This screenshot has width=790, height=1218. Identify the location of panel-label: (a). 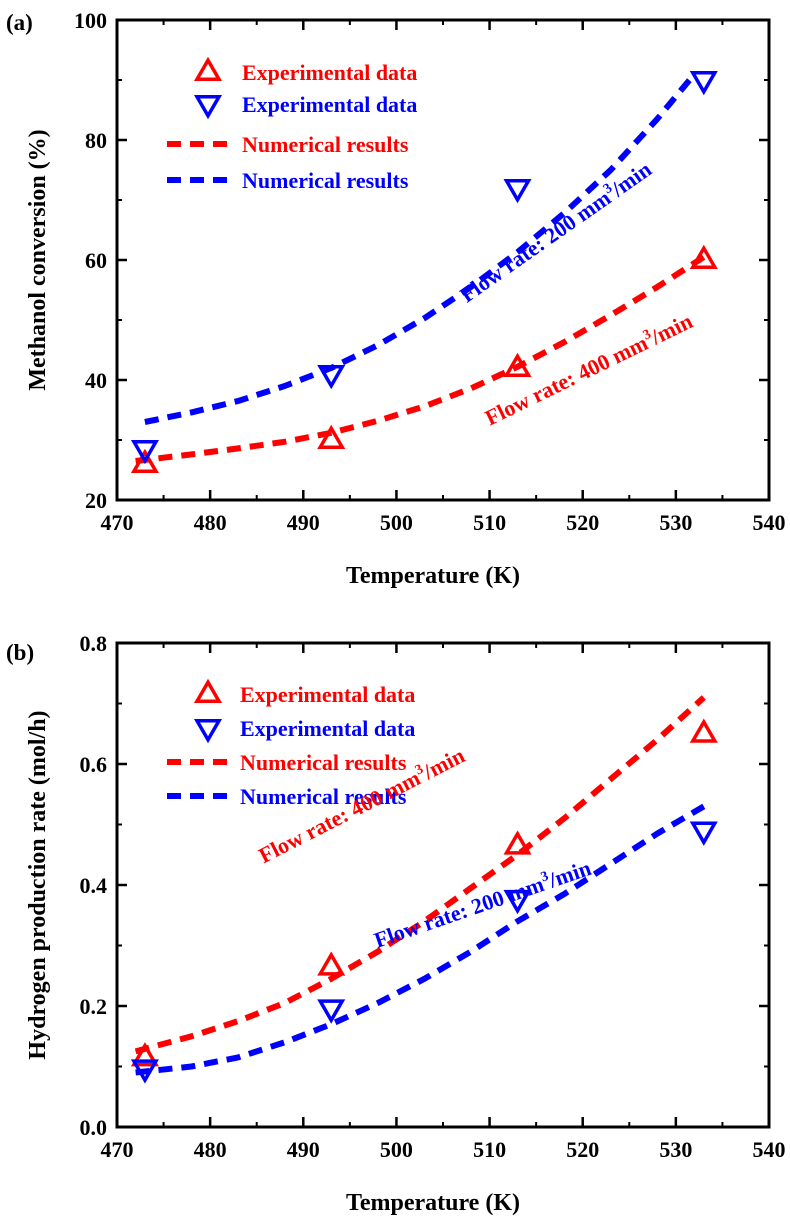
(19, 22).